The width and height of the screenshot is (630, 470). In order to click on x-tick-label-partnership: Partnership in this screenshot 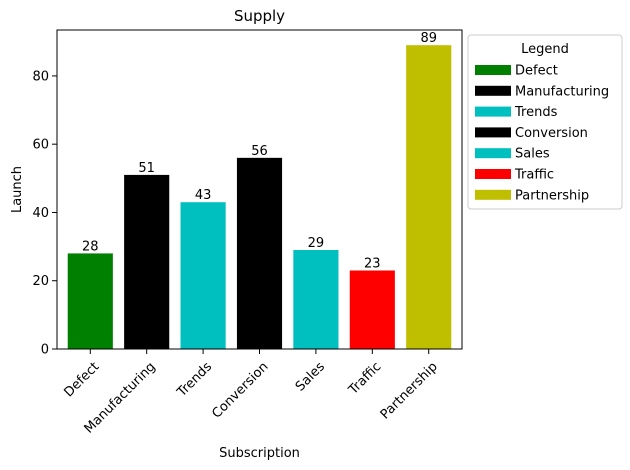, I will do `click(409, 390)`.